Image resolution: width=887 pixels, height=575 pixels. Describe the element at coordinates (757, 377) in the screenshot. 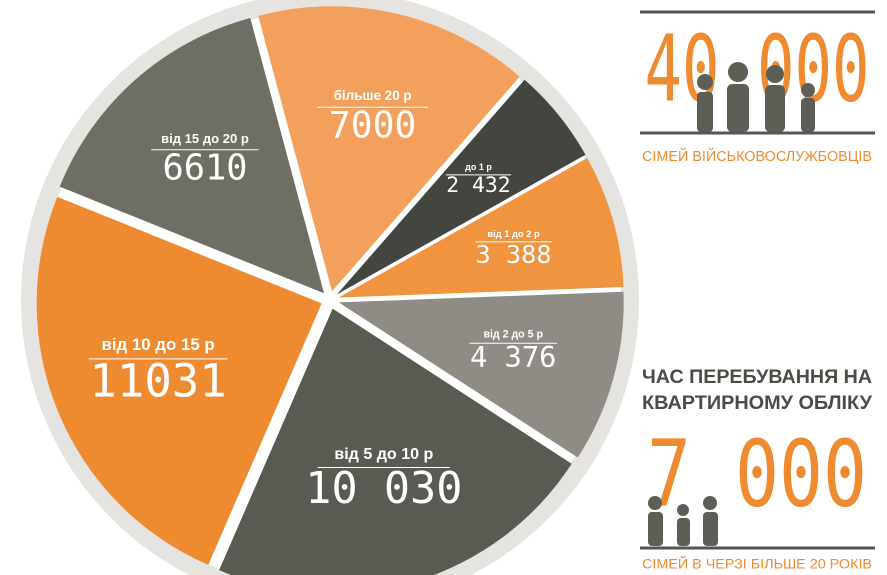

I see `heading: ЧАС ПЕРЕБУВАННЯ НА` at that location.